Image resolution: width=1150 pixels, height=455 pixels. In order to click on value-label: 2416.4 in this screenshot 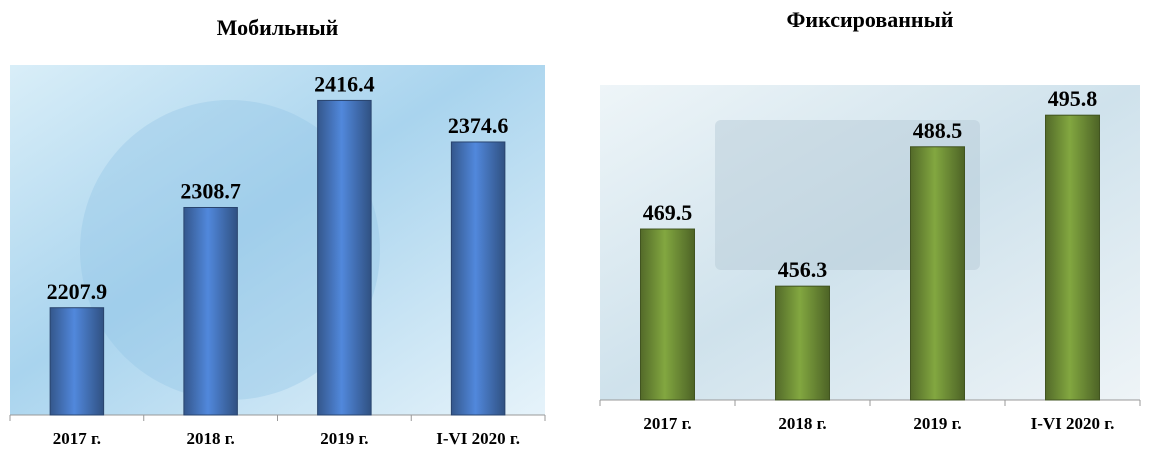, I will do `click(344, 83)`.